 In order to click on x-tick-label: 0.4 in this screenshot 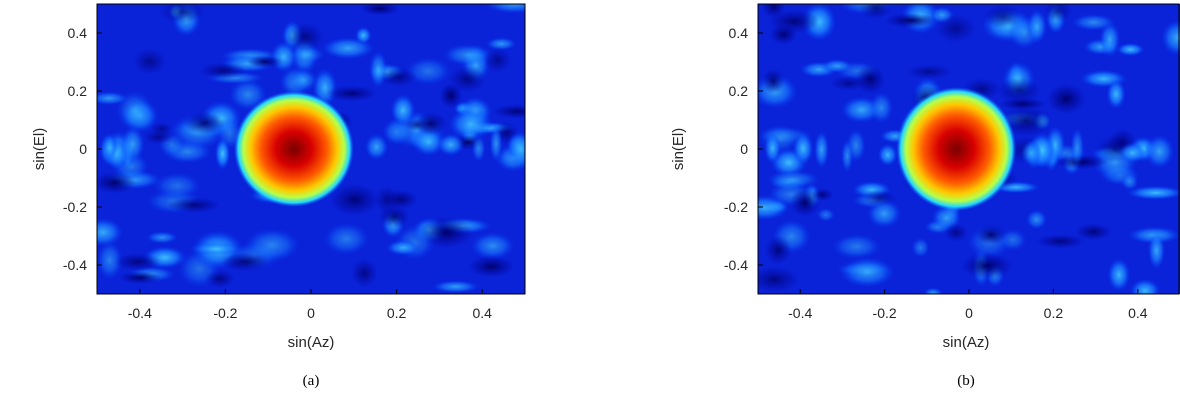, I will do `click(1138, 313)`.